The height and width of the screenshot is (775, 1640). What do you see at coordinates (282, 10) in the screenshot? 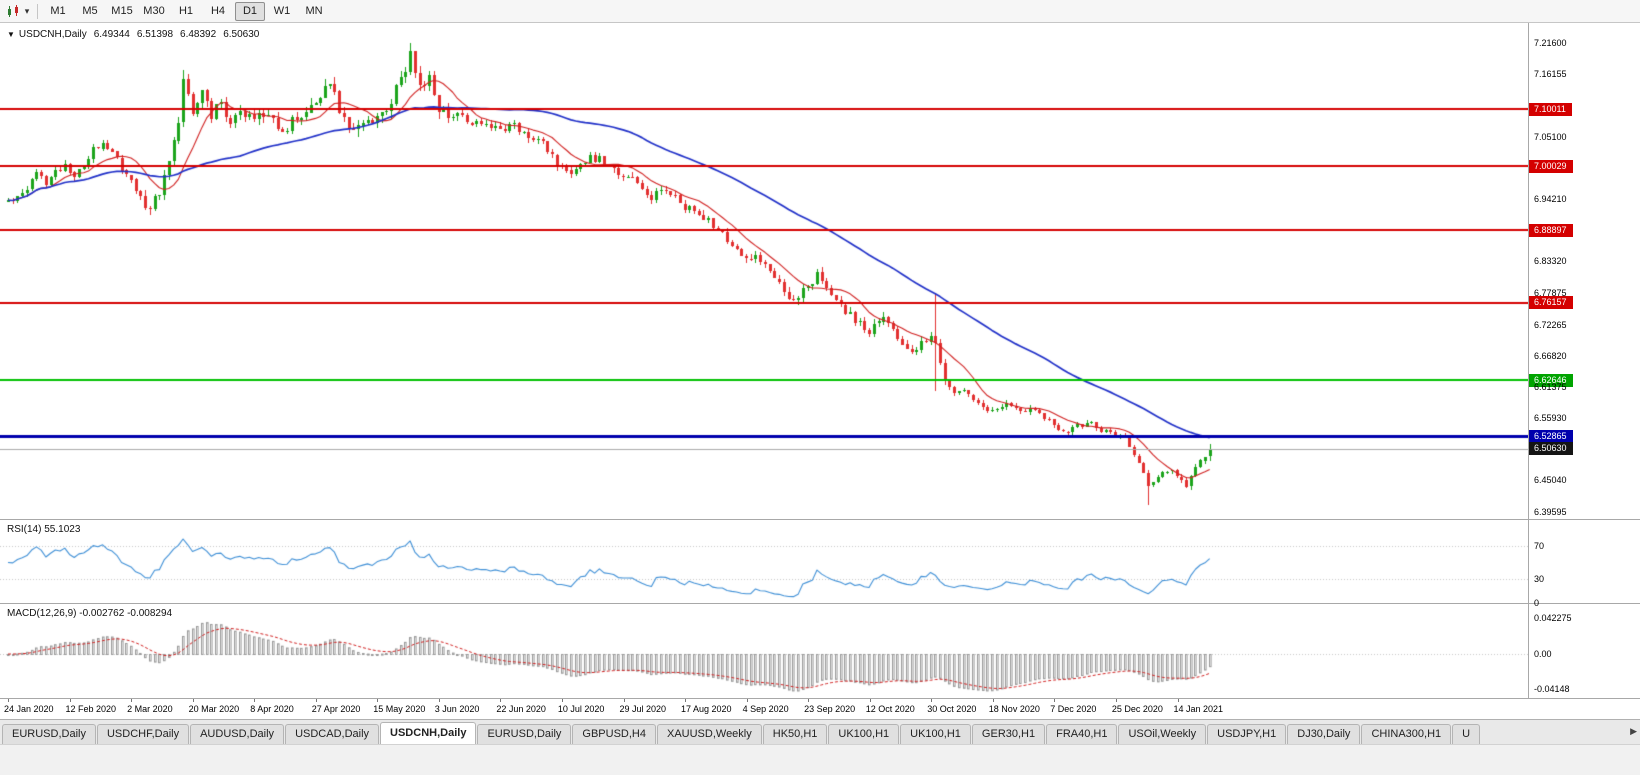
I see `timeframe-button-w1: W1` at bounding box center [282, 10].